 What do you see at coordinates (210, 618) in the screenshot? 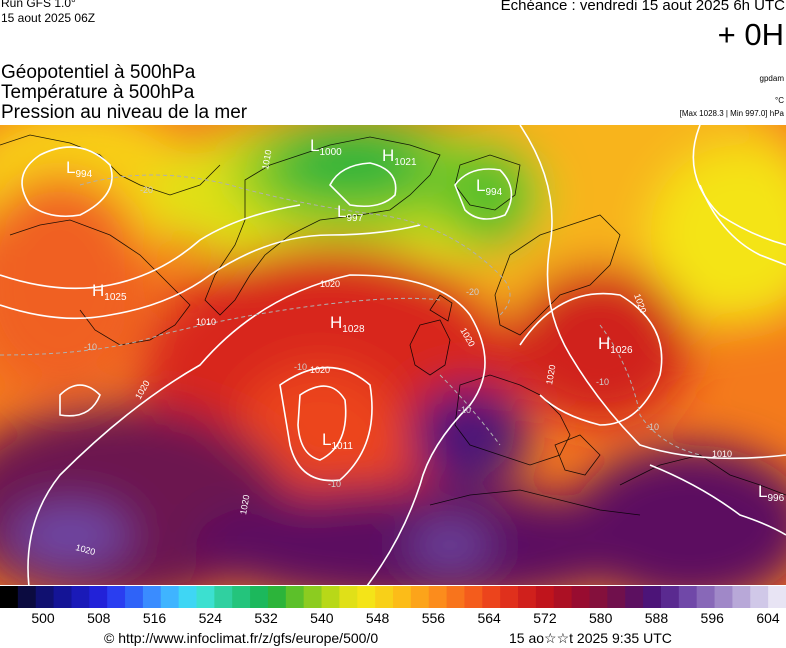
I see `colorbar-tick-label: 524` at bounding box center [210, 618].